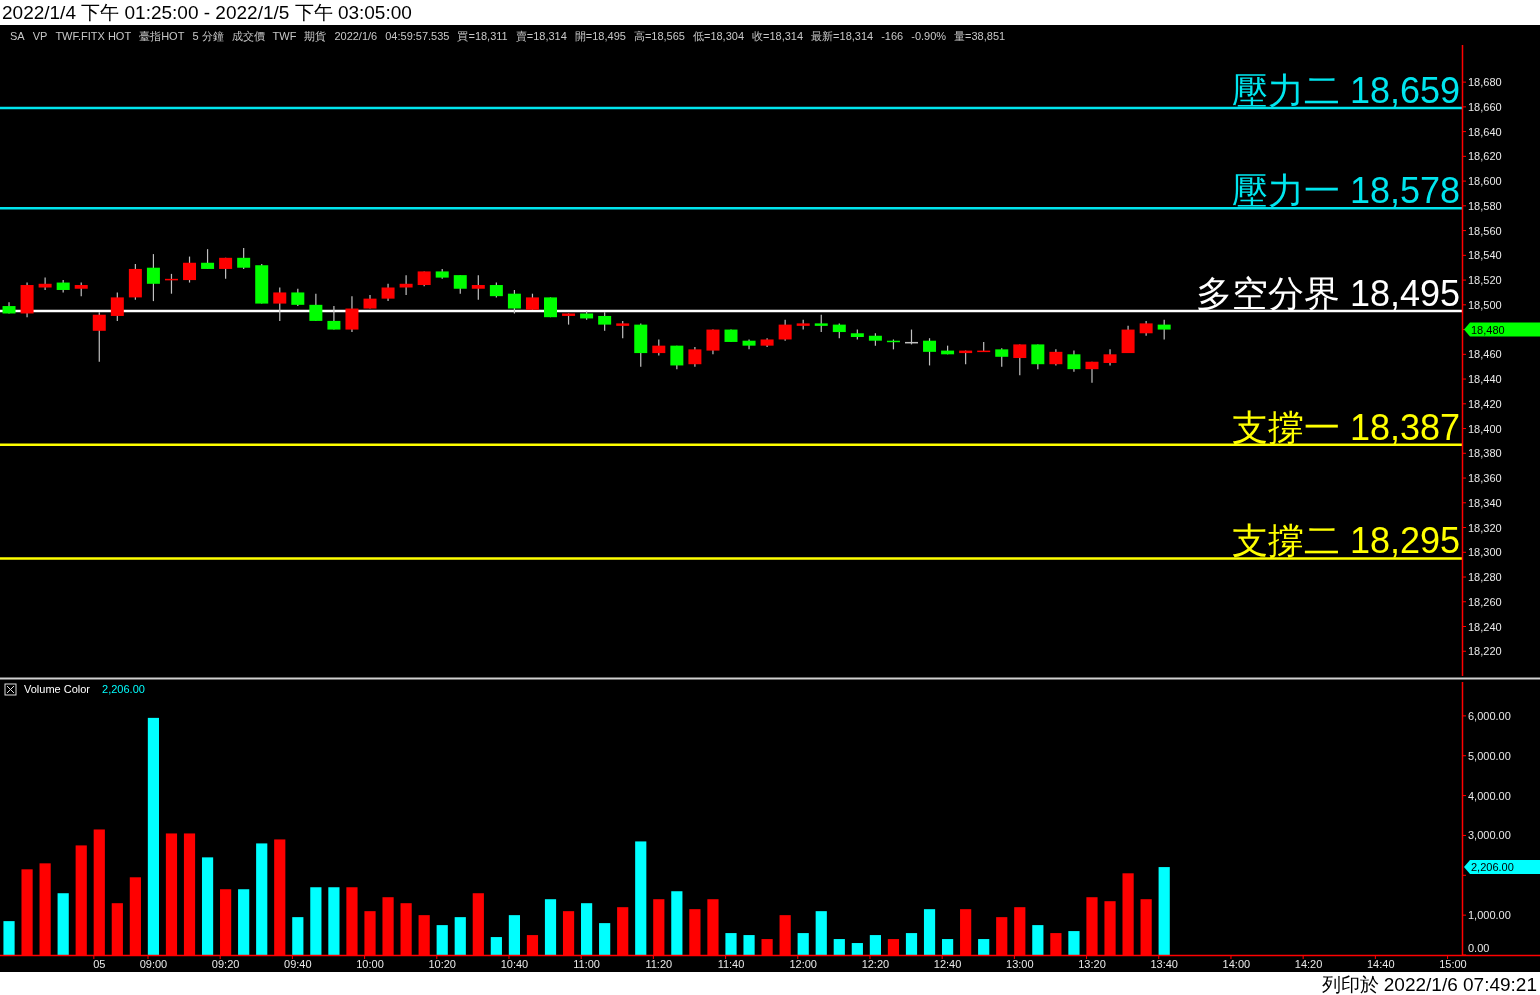 The image size is (1540, 995). What do you see at coordinates (93, 36) in the screenshot?
I see `text: TWF.FITX HOT` at bounding box center [93, 36].